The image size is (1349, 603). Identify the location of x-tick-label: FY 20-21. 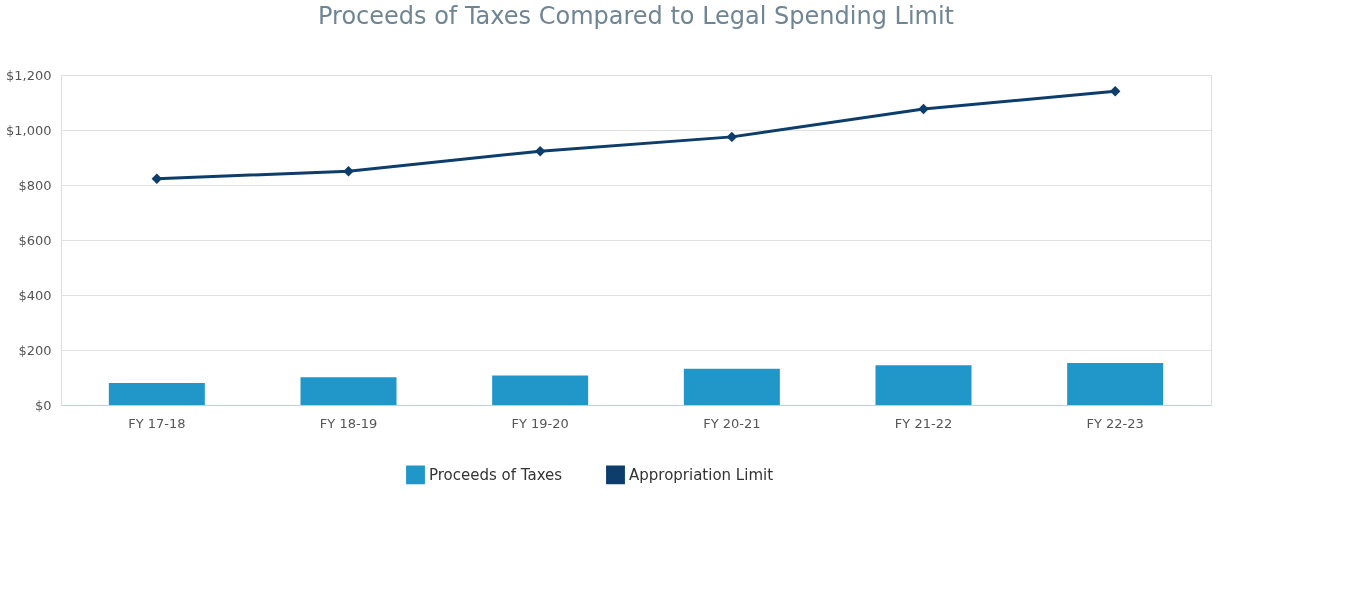
(732, 423).